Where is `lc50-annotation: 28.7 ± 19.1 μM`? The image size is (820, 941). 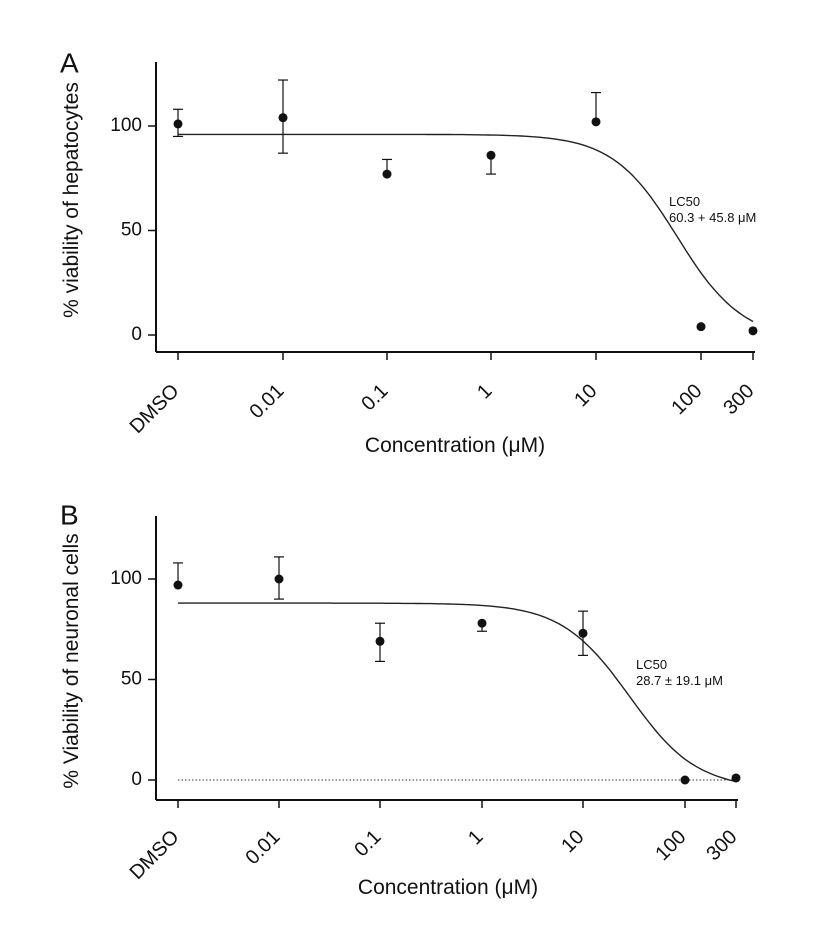
lc50-annotation: 28.7 ± 19.1 μM is located at coordinates (679, 680).